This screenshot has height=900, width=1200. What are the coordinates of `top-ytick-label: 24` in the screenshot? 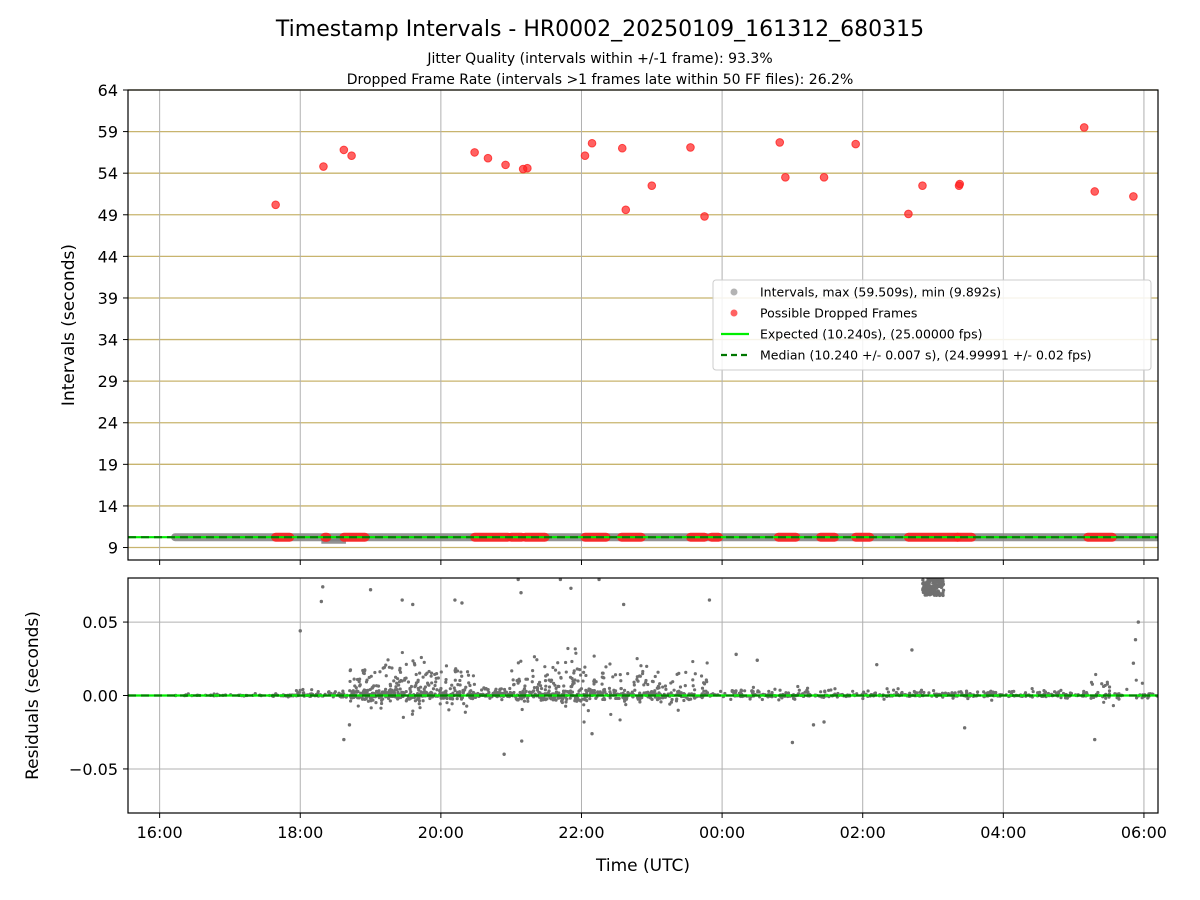 It's located at (108, 423).